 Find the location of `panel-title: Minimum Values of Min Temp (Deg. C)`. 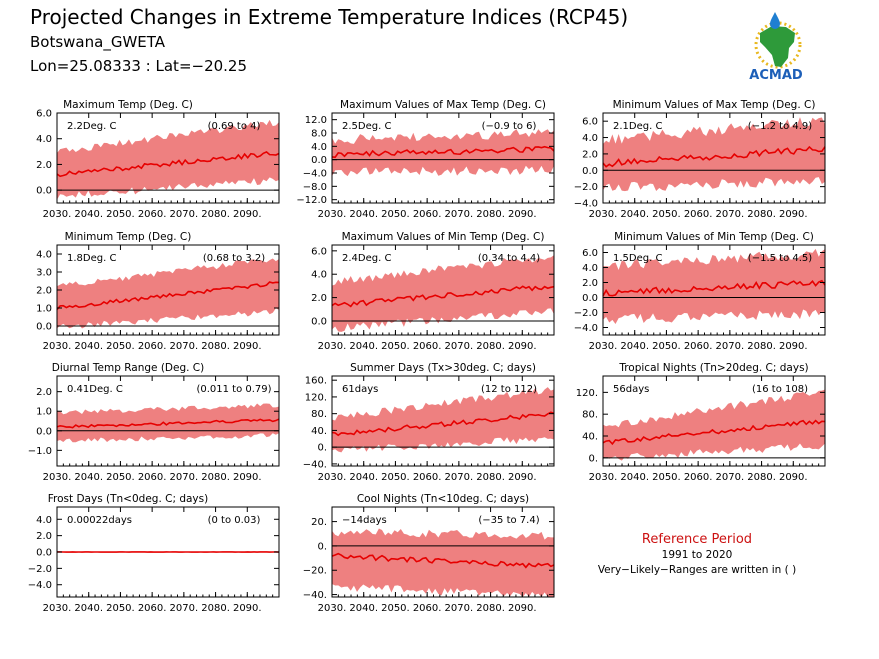

panel-title: Minimum Values of Min Temp (Deg. C) is located at coordinates (714, 237).